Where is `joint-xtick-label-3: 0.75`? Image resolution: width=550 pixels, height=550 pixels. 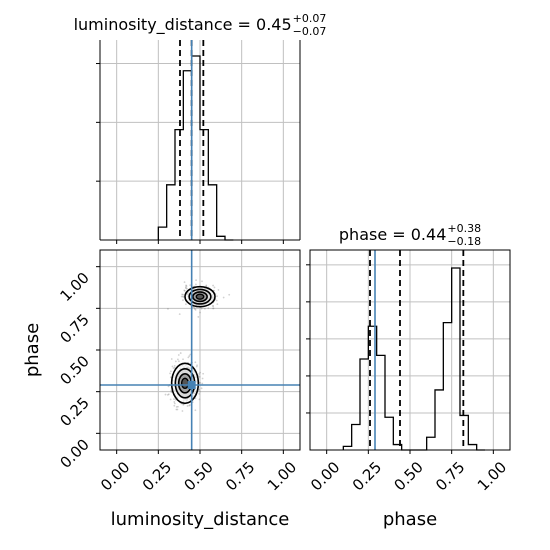 joint-xtick-label-3: 0.75 is located at coordinates (240, 476).